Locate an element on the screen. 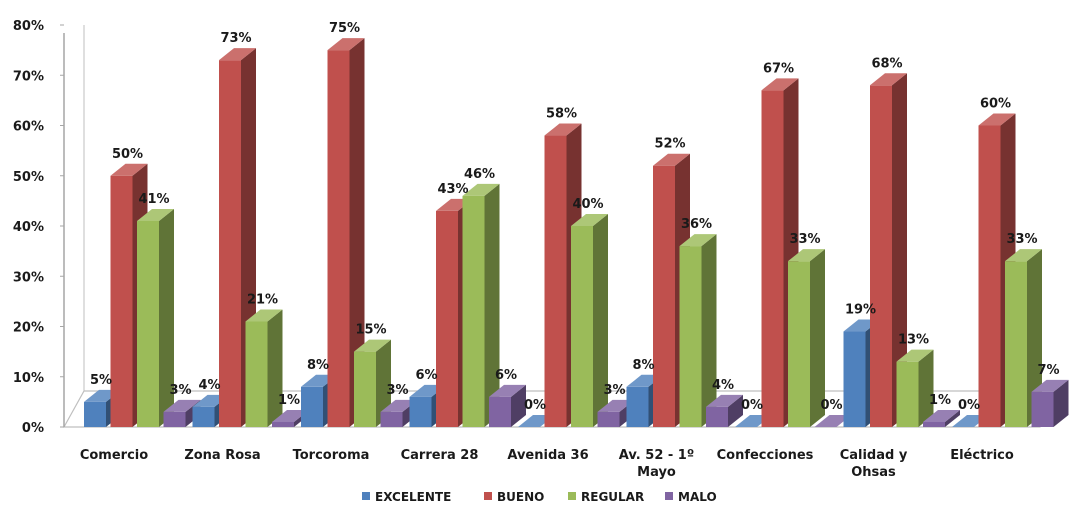 This screenshot has width=1074, height=510. data-label: 4% is located at coordinates (209, 385).